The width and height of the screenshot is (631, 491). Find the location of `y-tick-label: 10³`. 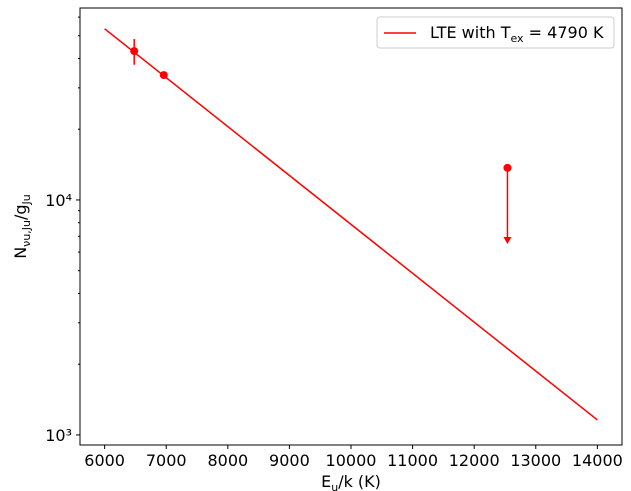

y-tick-label: 10³ is located at coordinates (58, 435).